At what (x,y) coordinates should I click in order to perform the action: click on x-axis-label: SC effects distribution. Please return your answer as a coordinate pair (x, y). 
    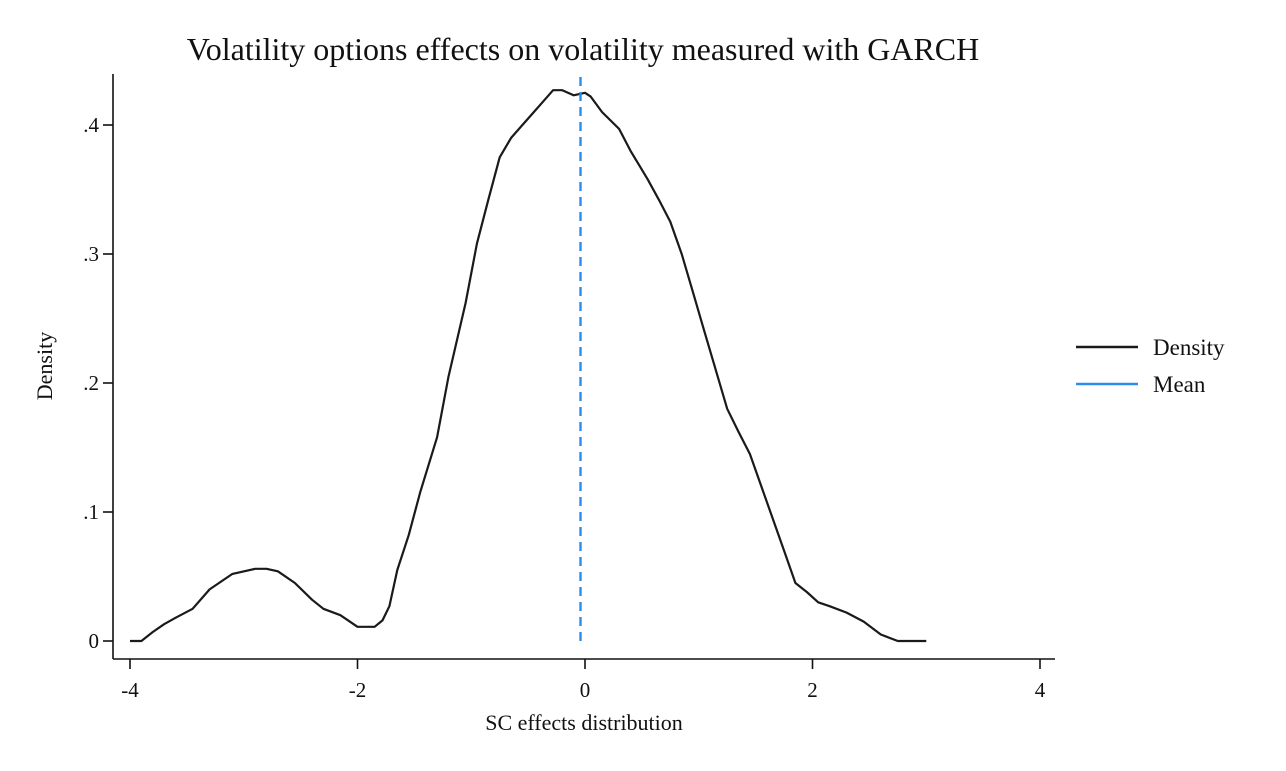
    Looking at the image, I should click on (584, 722).